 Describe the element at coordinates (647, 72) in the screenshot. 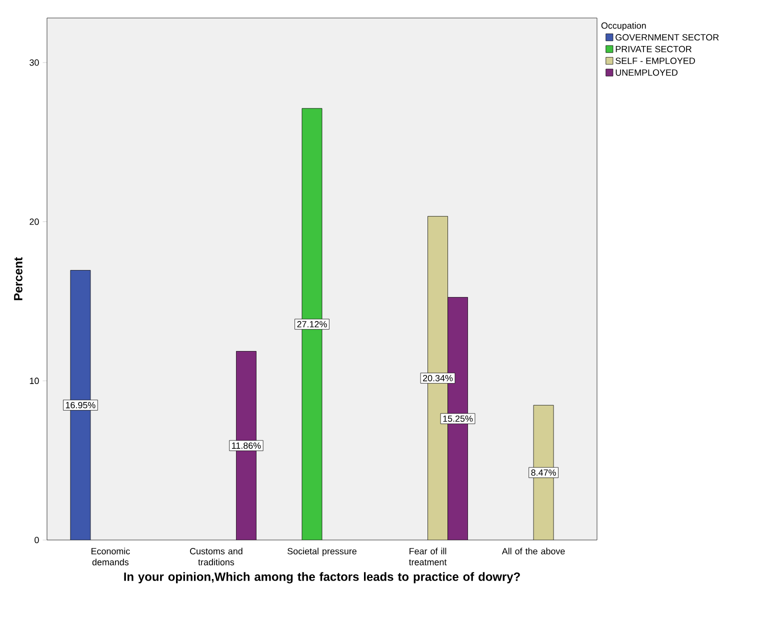

I see `legend-label: UNEMPLOYED` at that location.